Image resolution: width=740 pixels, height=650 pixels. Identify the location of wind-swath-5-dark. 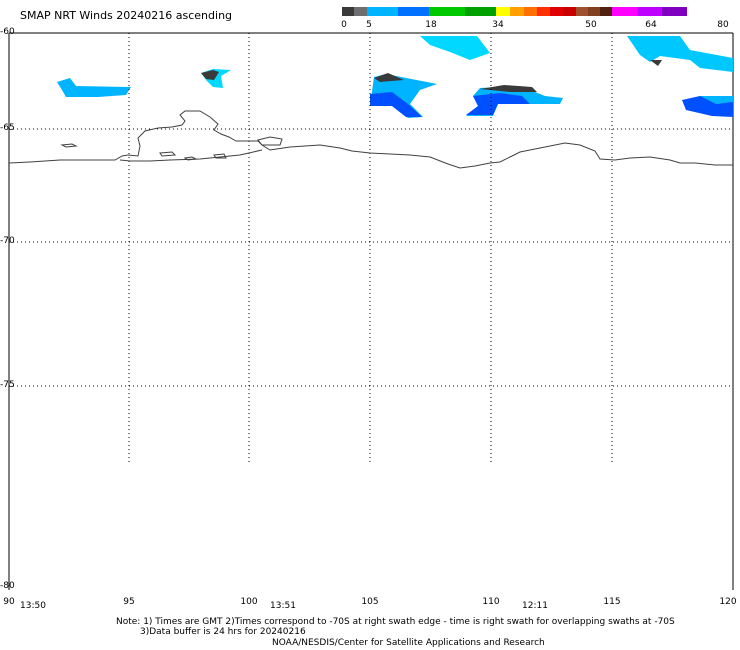
(508, 88).